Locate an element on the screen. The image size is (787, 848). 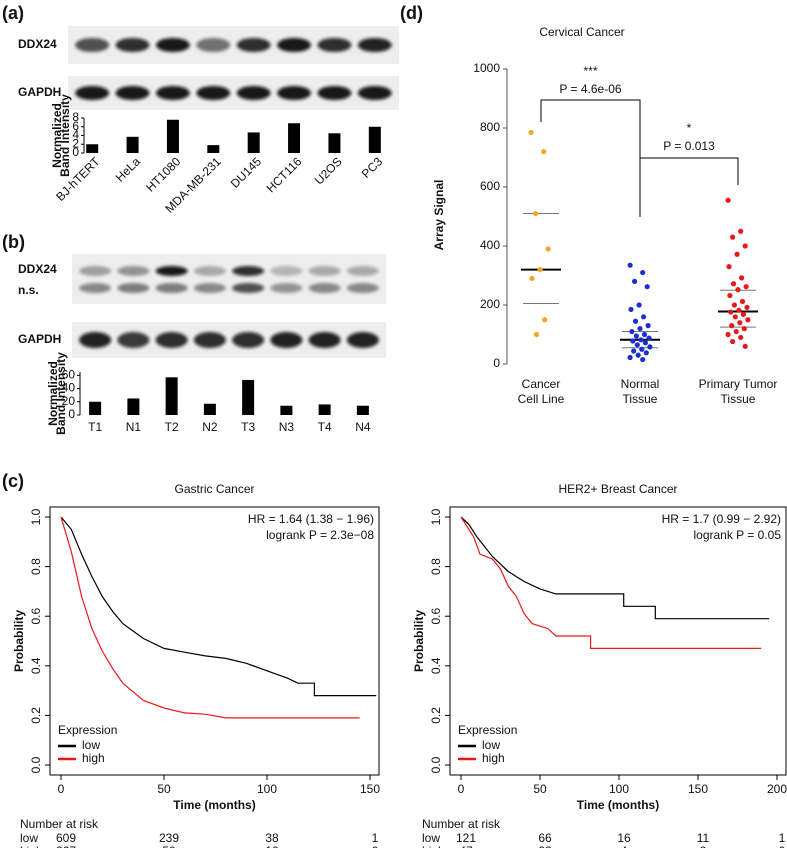
y-tick-label: 0.2 is located at coordinates (436, 715).